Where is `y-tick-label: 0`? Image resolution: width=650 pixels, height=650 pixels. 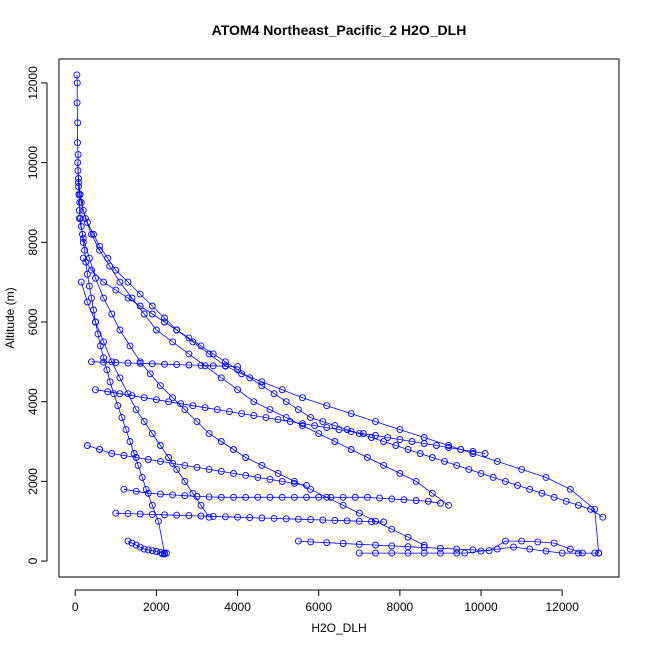
y-tick-label: 0 is located at coordinates (33, 560).